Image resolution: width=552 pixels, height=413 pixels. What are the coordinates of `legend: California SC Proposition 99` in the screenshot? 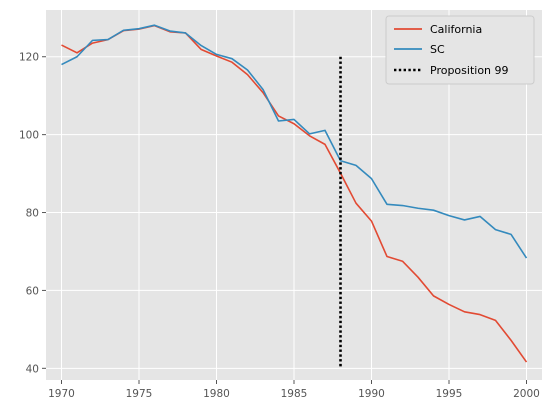 It's located at (460, 50).